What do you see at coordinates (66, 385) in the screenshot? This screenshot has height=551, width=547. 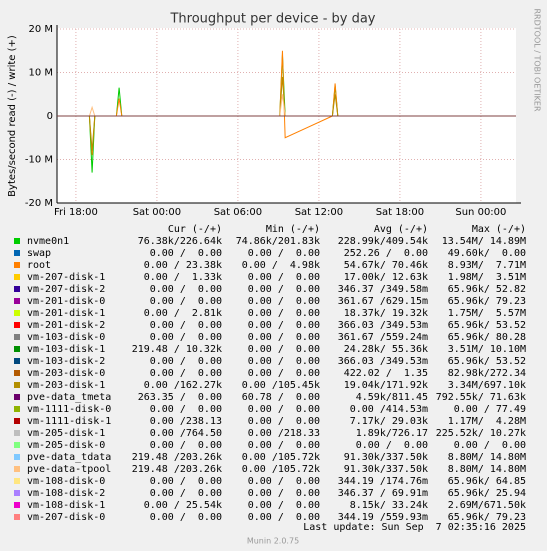 I see `legend-name: vm-203-disk-1` at bounding box center [66, 385].